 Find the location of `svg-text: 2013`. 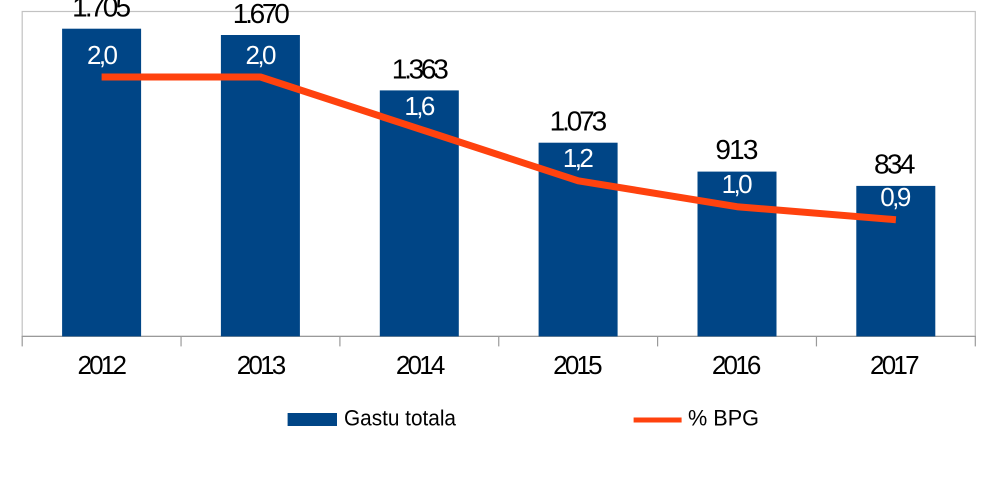

svg-text: 2013 is located at coordinates (262, 365).